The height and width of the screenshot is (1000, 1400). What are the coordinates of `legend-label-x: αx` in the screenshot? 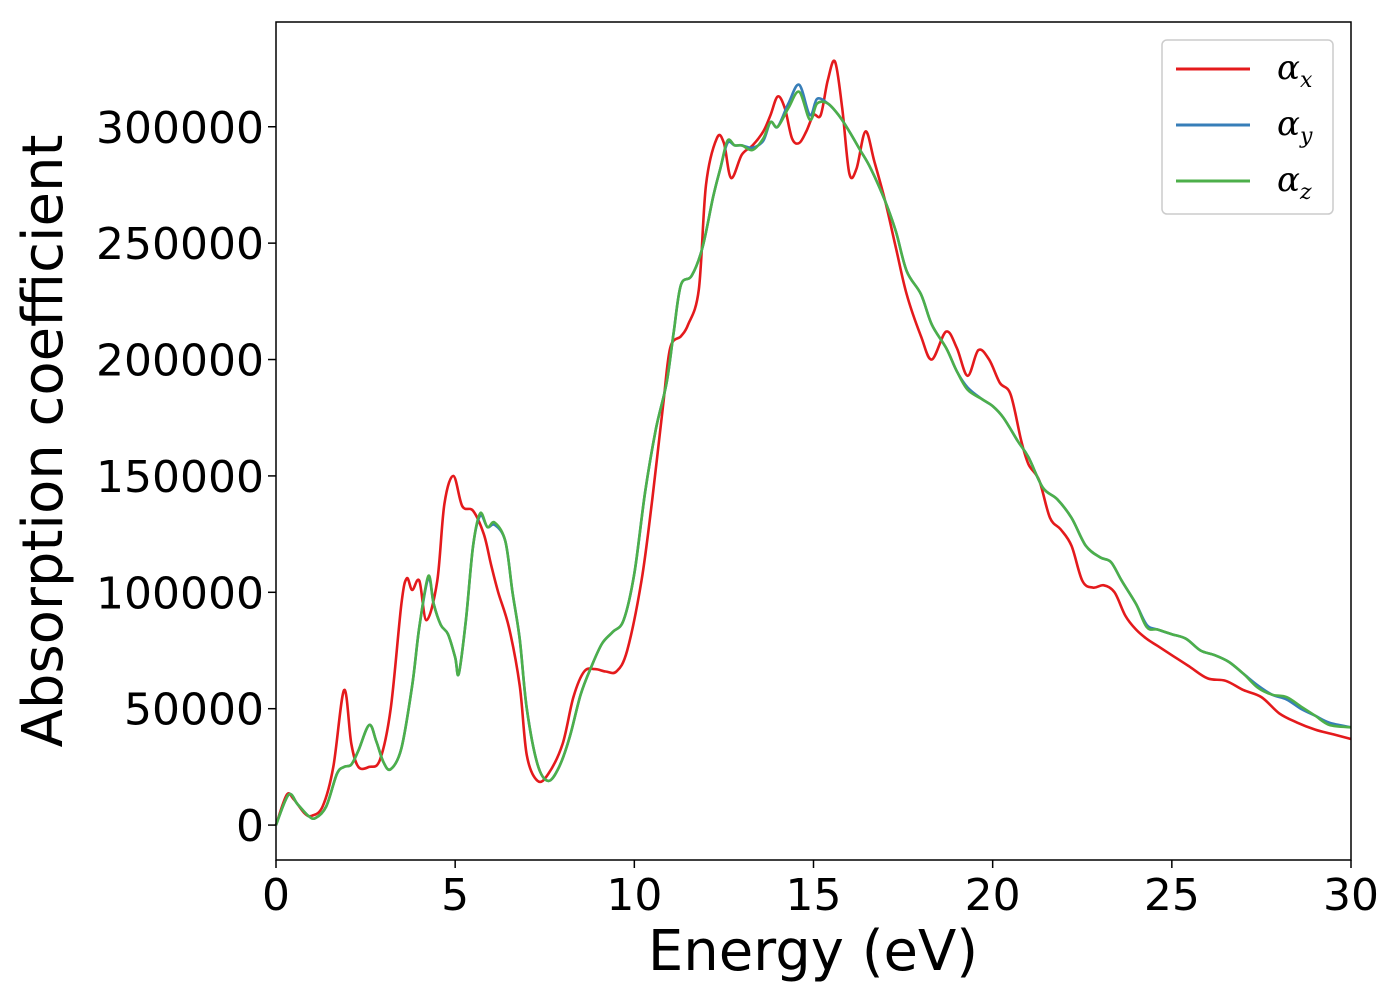 It's located at (1295, 70).